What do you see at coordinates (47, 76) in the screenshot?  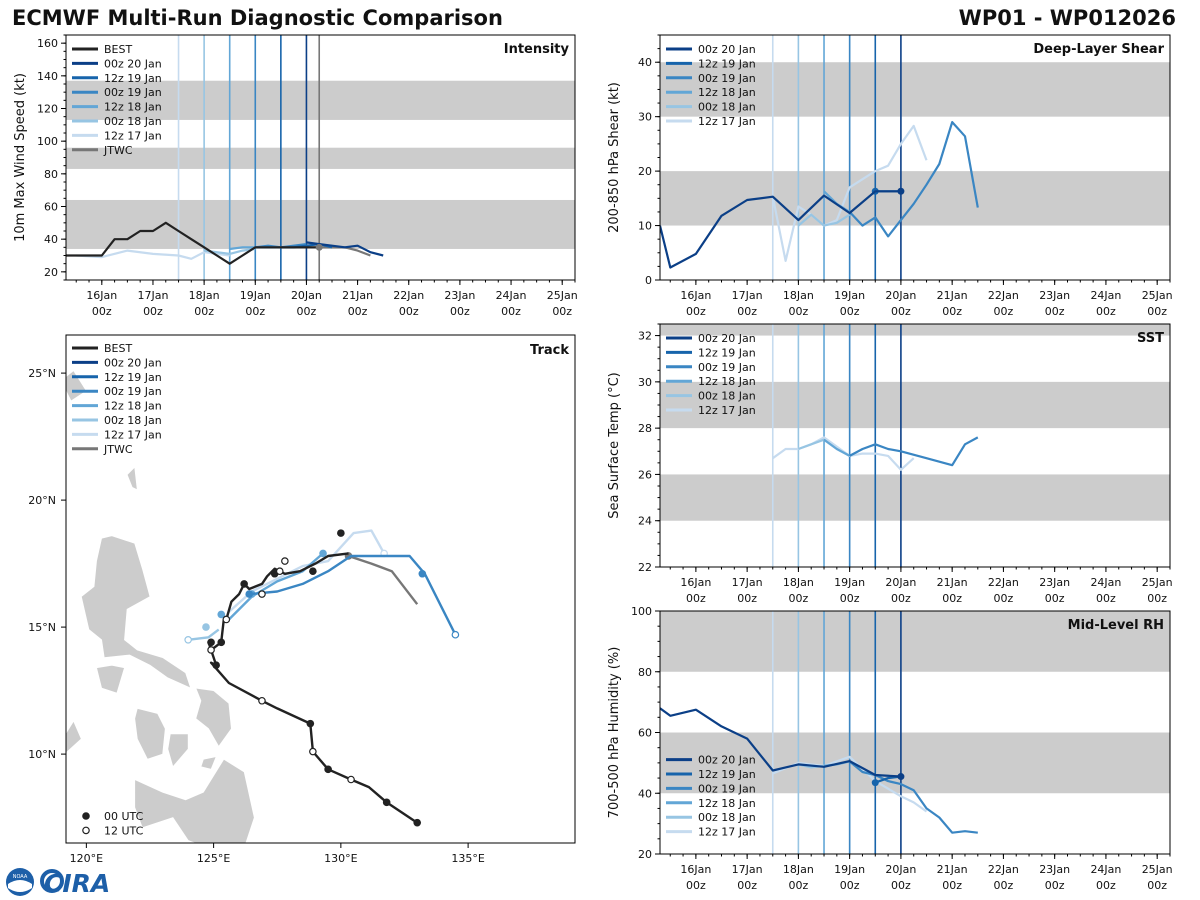 I see `y-tick-label: 140` at bounding box center [47, 76].